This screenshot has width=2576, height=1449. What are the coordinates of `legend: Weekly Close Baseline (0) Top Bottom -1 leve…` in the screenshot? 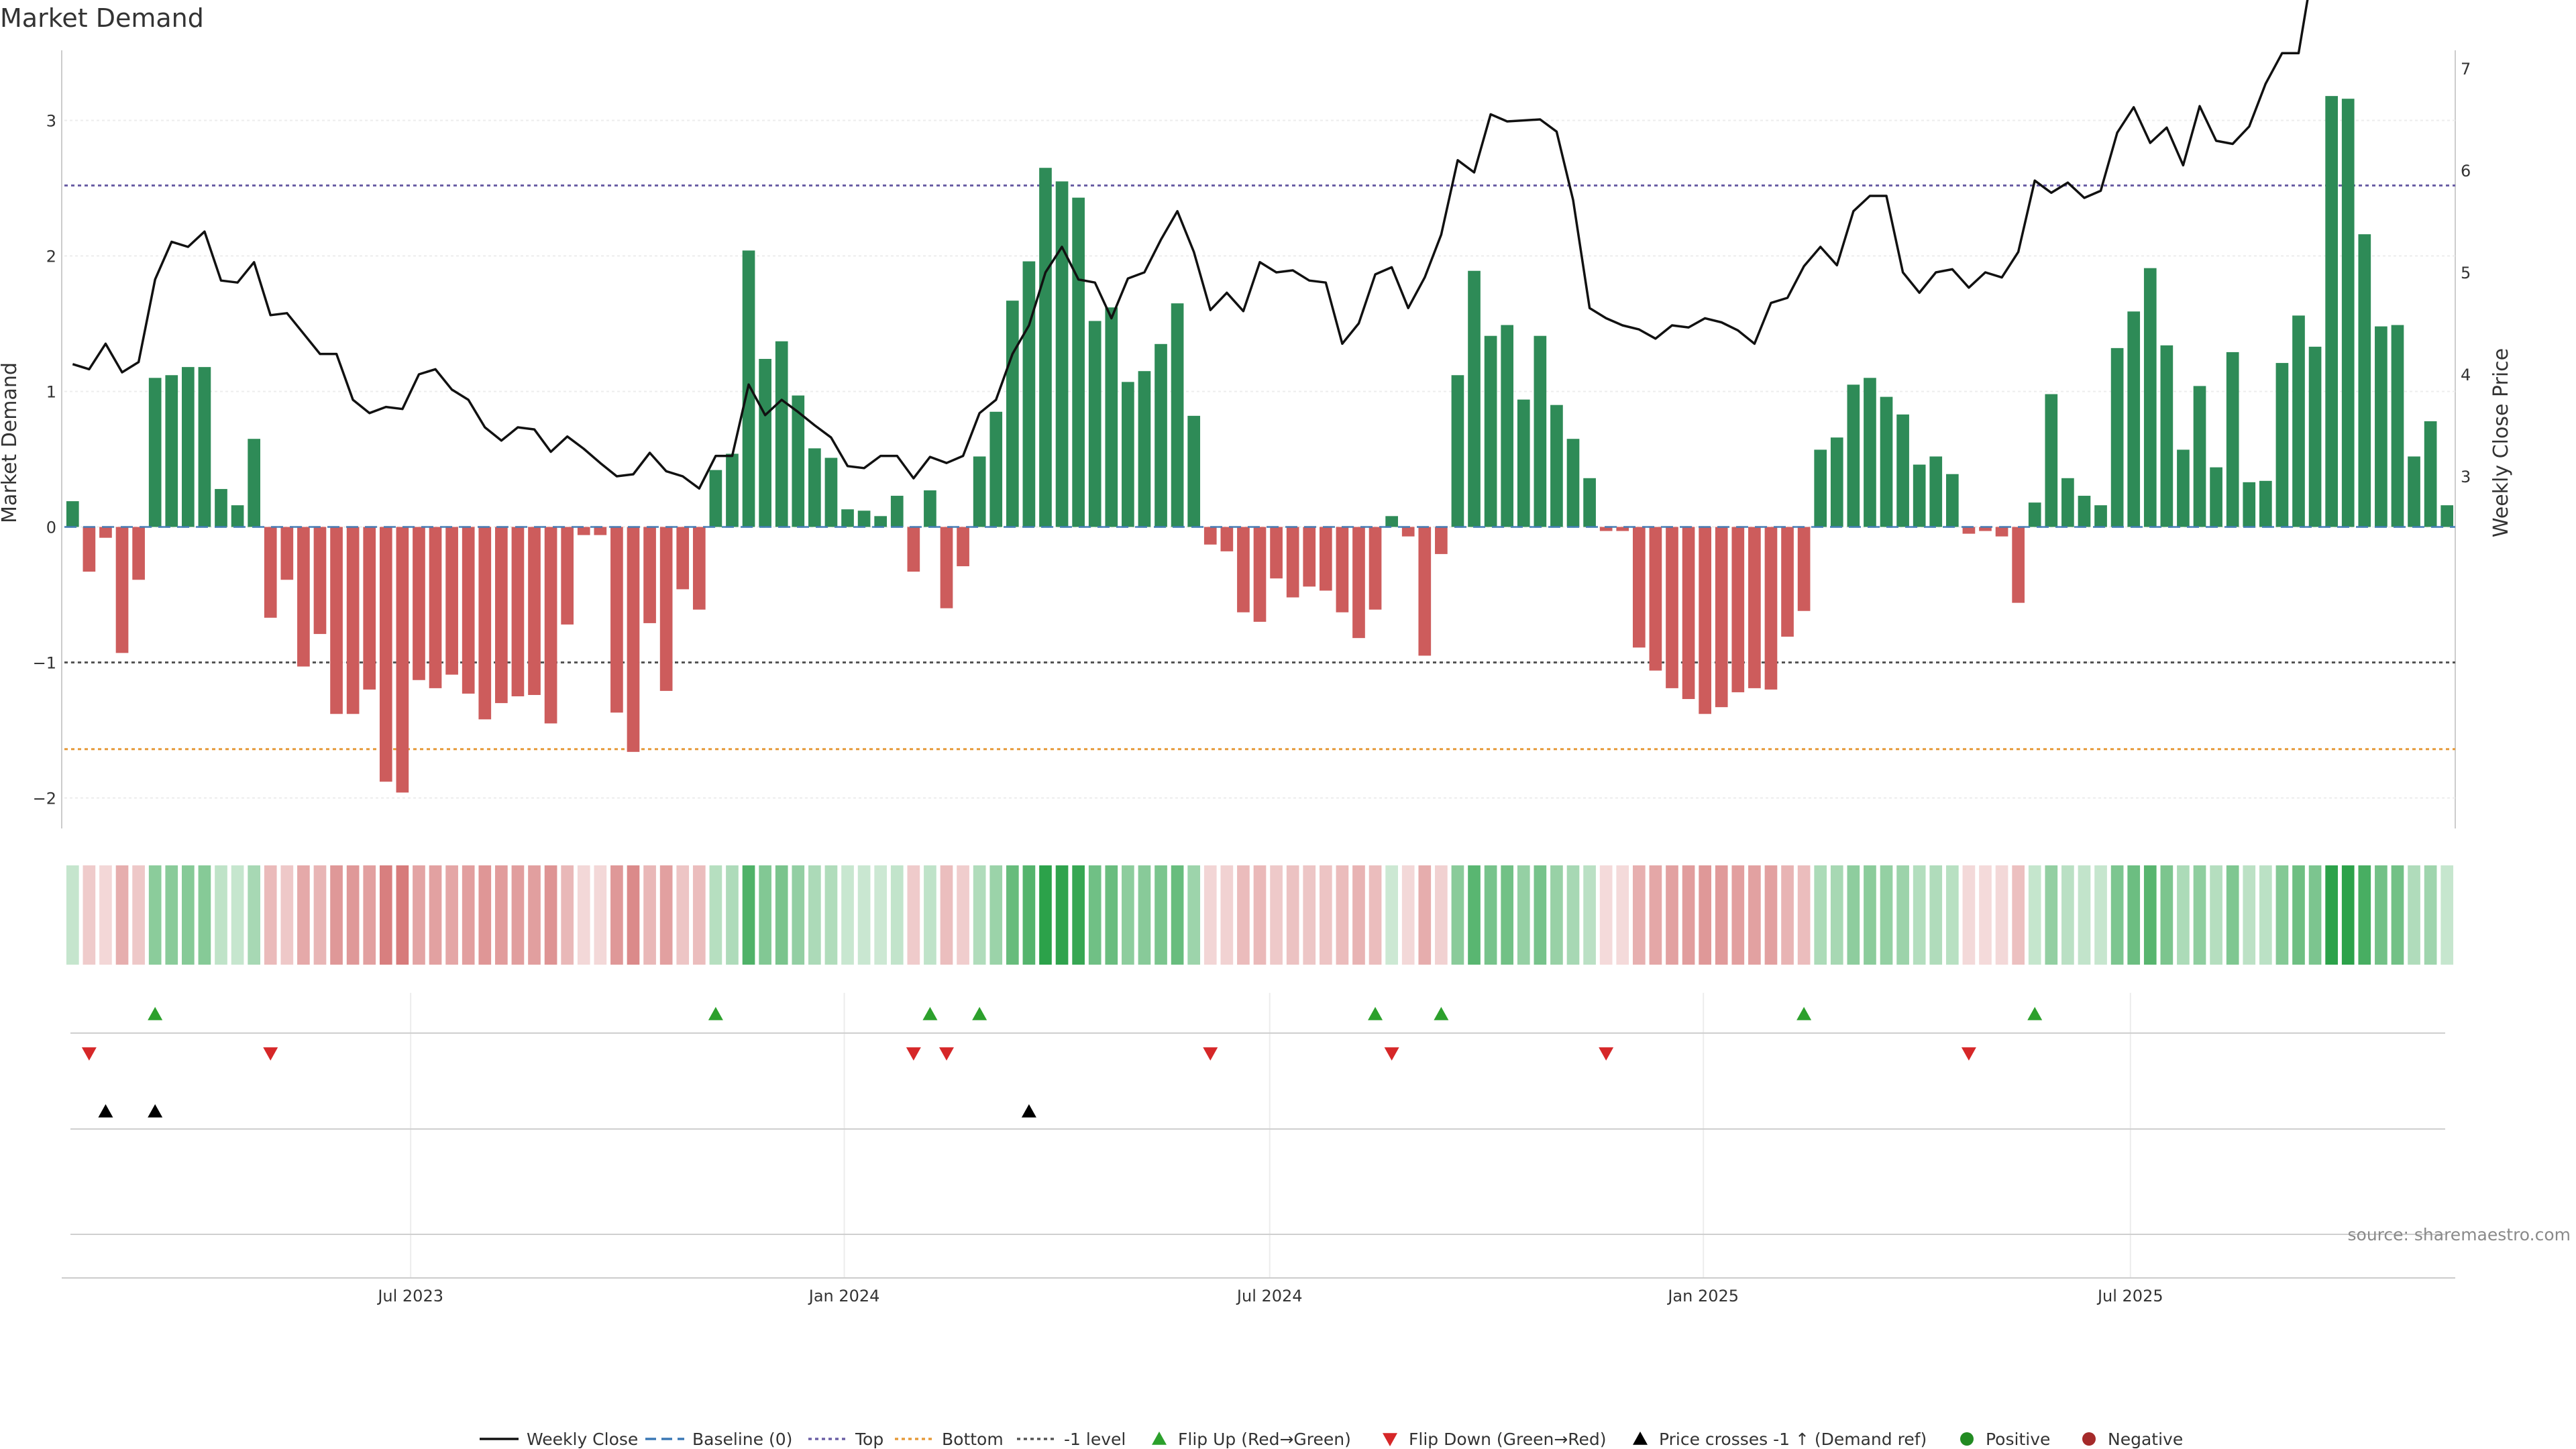 It's located at (1331, 1439).